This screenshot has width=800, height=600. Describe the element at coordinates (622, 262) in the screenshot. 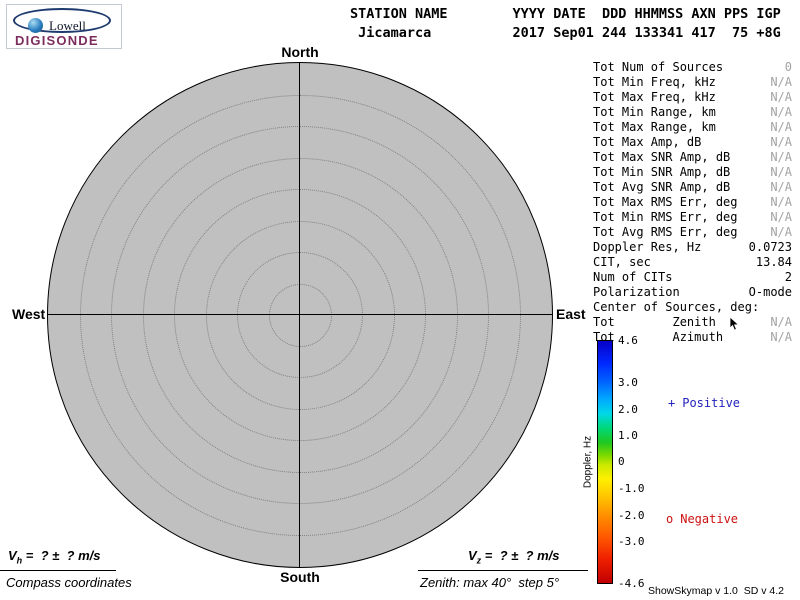

I see `stat-label: CIT, sec` at that location.